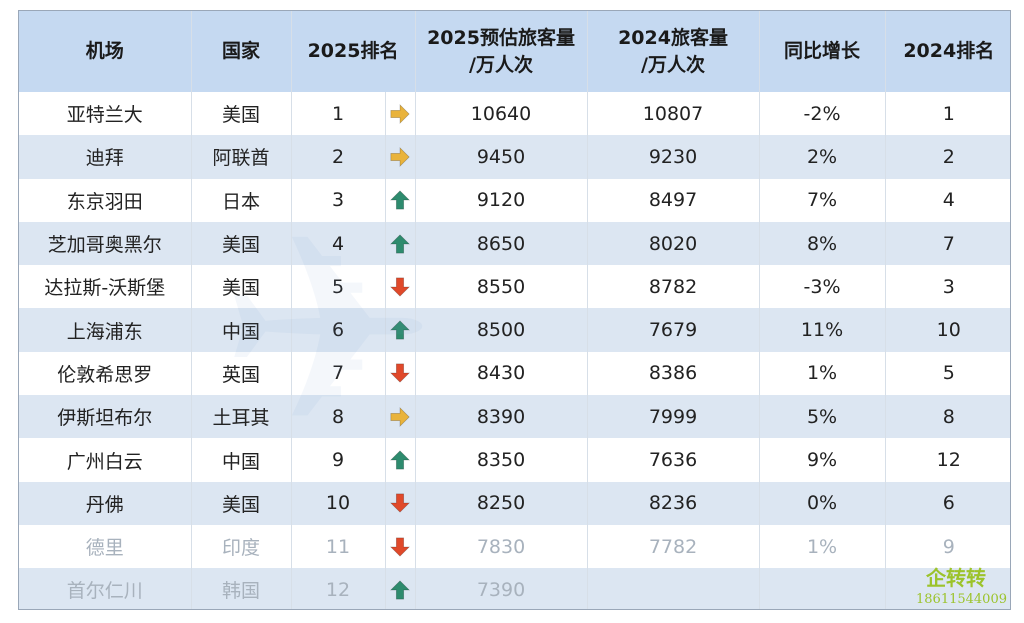 The height and width of the screenshot is (623, 1024). What do you see at coordinates (241, 417) in the screenshot?
I see `cell-country: 土耳其` at bounding box center [241, 417].